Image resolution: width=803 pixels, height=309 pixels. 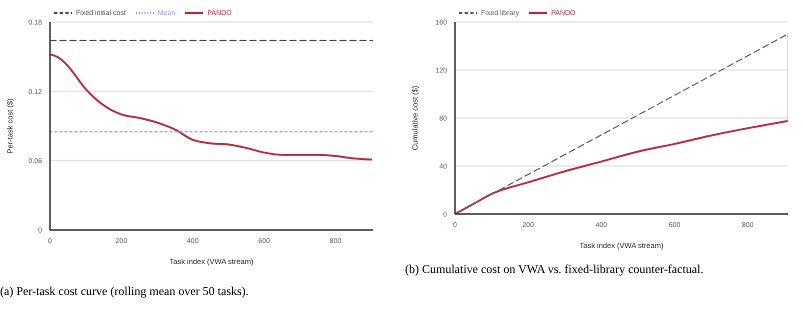 What do you see at coordinates (554, 269) in the screenshot?
I see `text: (b) Cumulative cost on VWA vs. fixed-library counter-factual.` at bounding box center [554, 269].